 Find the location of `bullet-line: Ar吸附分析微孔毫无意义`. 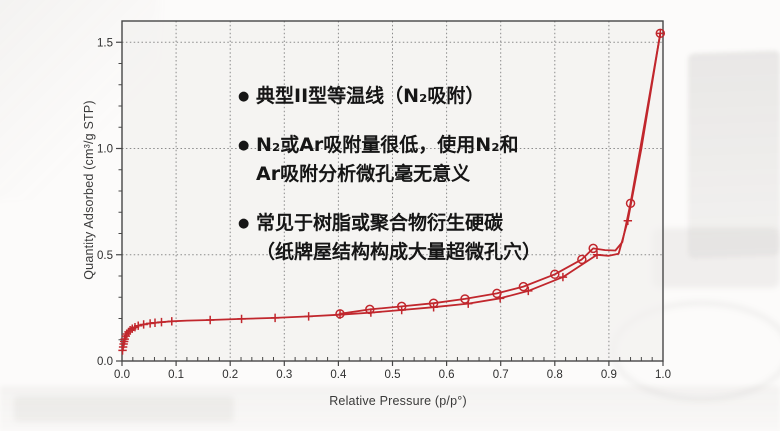

bullet-line: Ar吸附分析微孔毫无意义 is located at coordinates (363, 174).